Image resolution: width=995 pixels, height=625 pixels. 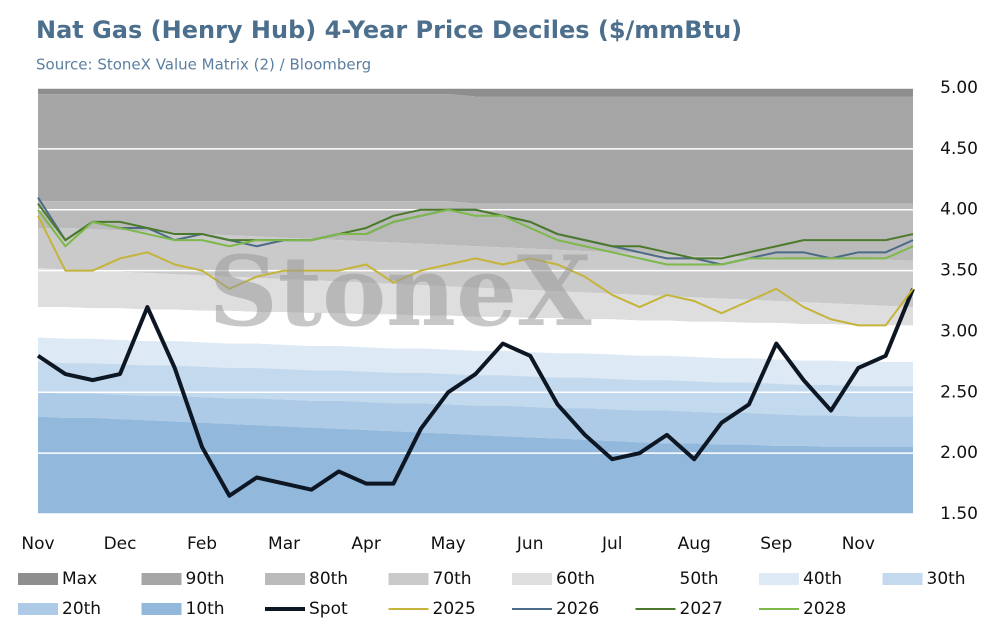 What do you see at coordinates (400, 291) in the screenshot?
I see `watermark: StoneX` at bounding box center [400, 291].